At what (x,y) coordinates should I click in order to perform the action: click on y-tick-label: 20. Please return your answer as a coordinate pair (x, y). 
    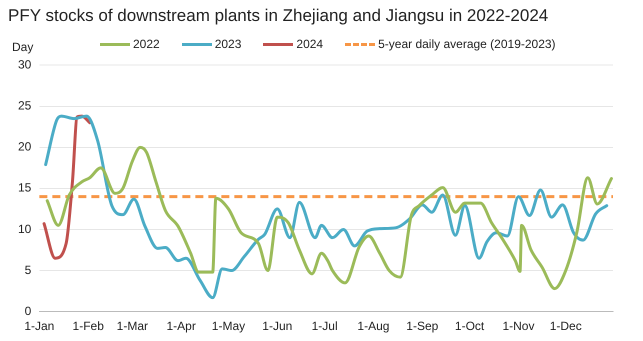
    Looking at the image, I should click on (25, 147).